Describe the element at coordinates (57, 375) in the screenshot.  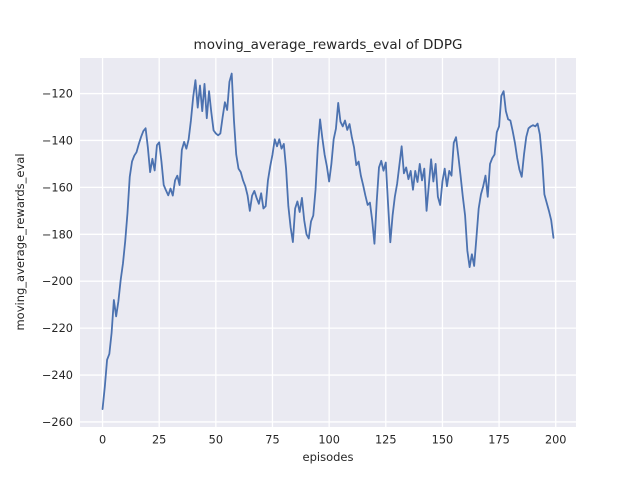
I see `y-tick-label: −240` at that location.